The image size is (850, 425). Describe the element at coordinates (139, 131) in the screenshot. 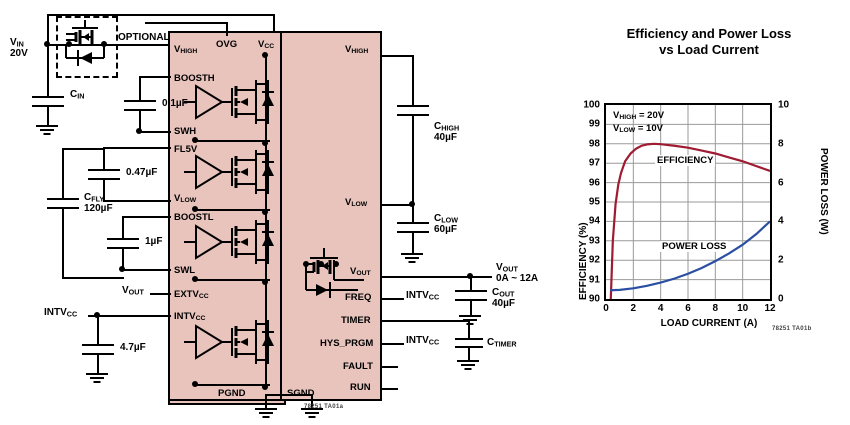

I see `node-swh-ext` at that location.